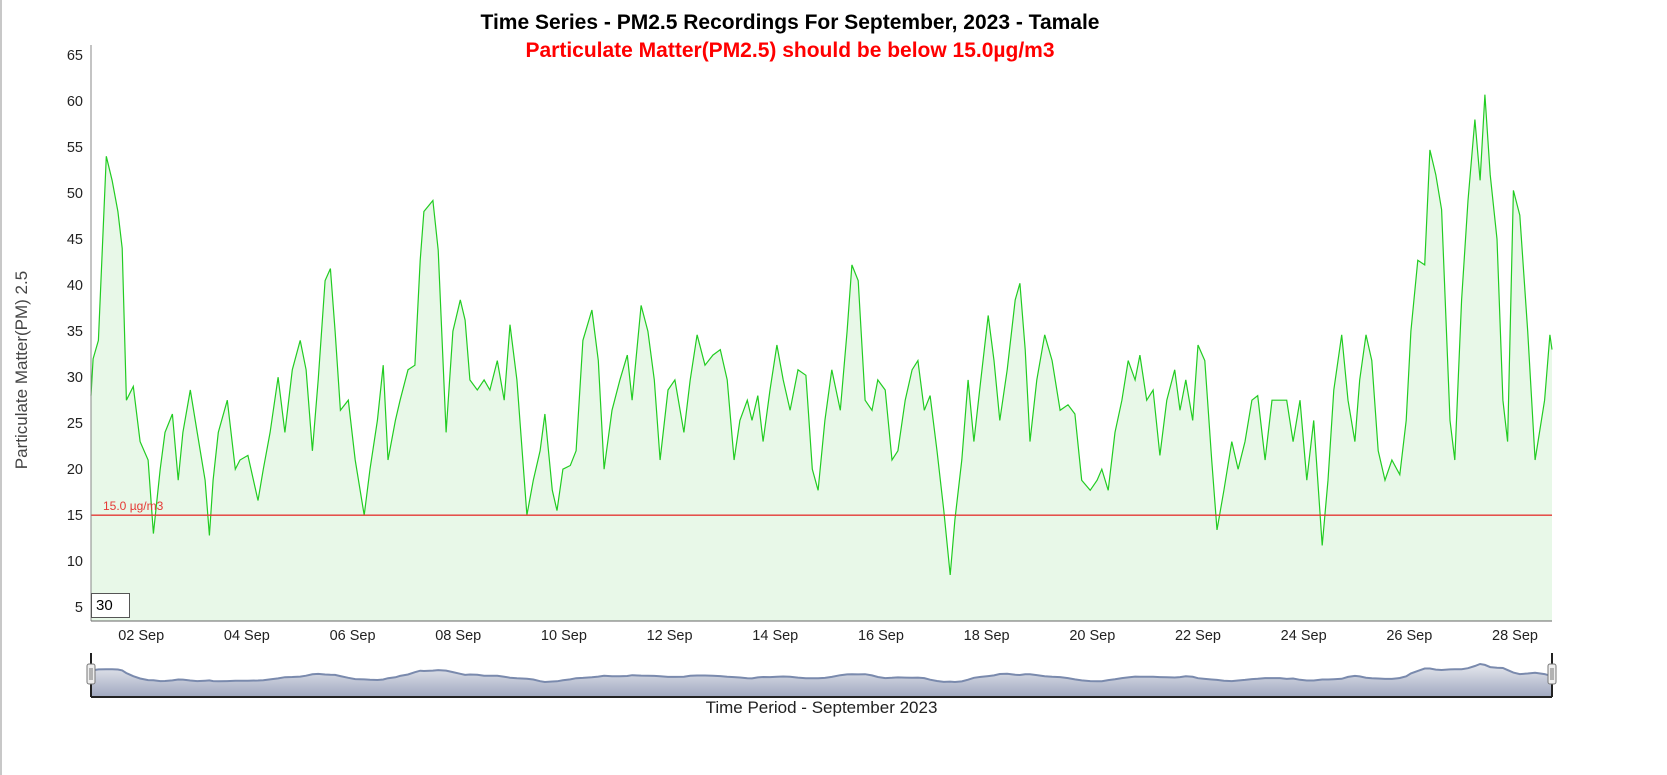  Describe the element at coordinates (1409, 636) in the screenshot. I see `x-tick-label: 26 Sep` at that location.